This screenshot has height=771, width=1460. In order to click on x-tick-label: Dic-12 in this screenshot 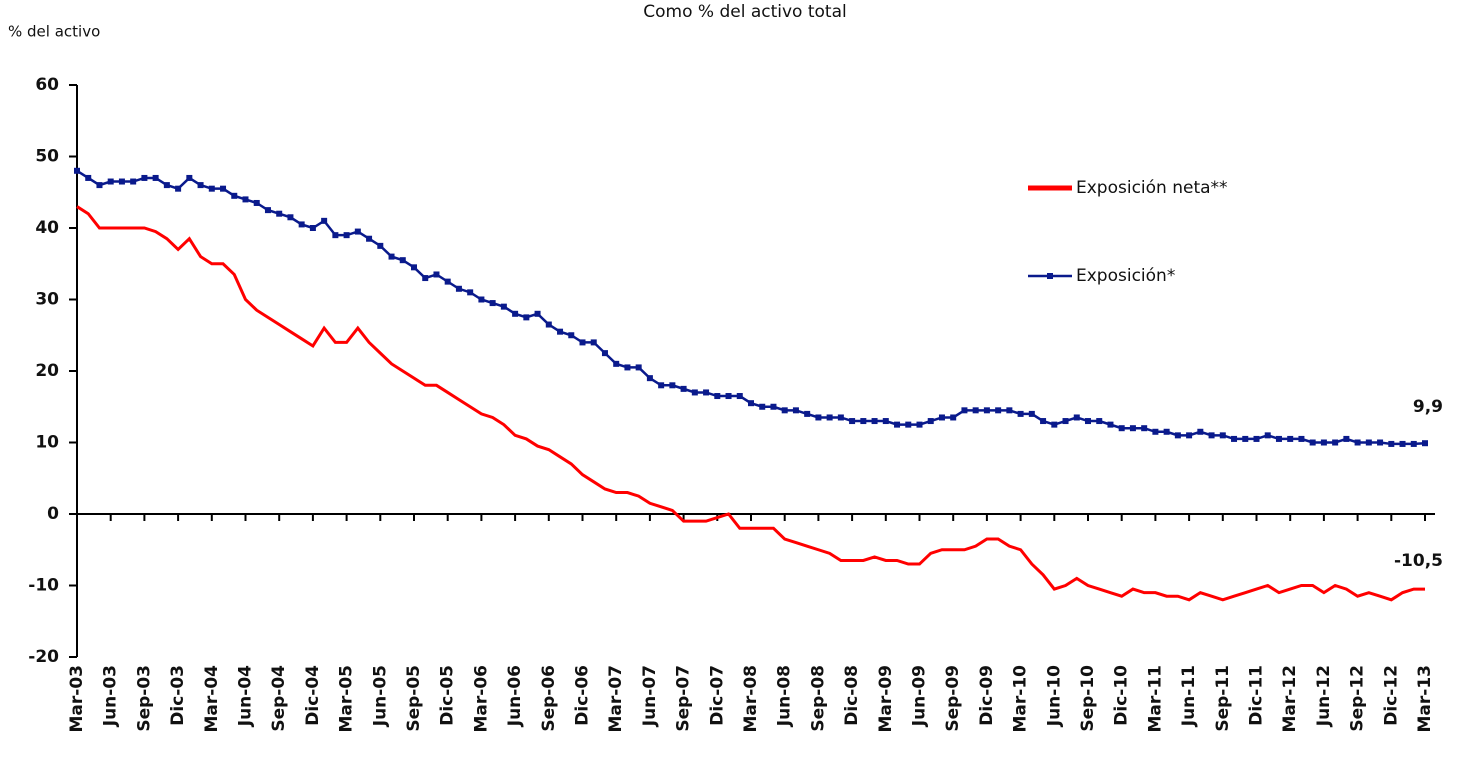, I will do `click(1391, 695)`.